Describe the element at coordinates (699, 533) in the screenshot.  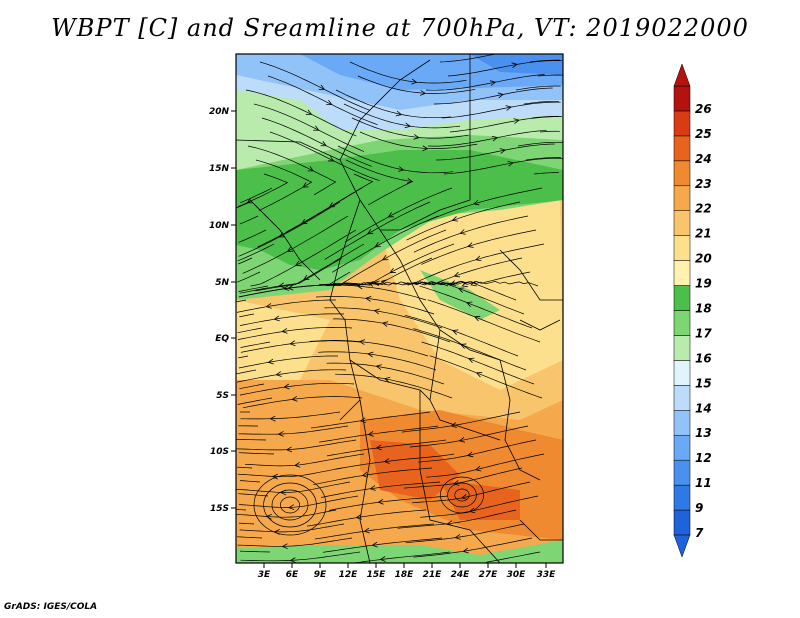
I see `colorbar-label: 7` at that location.